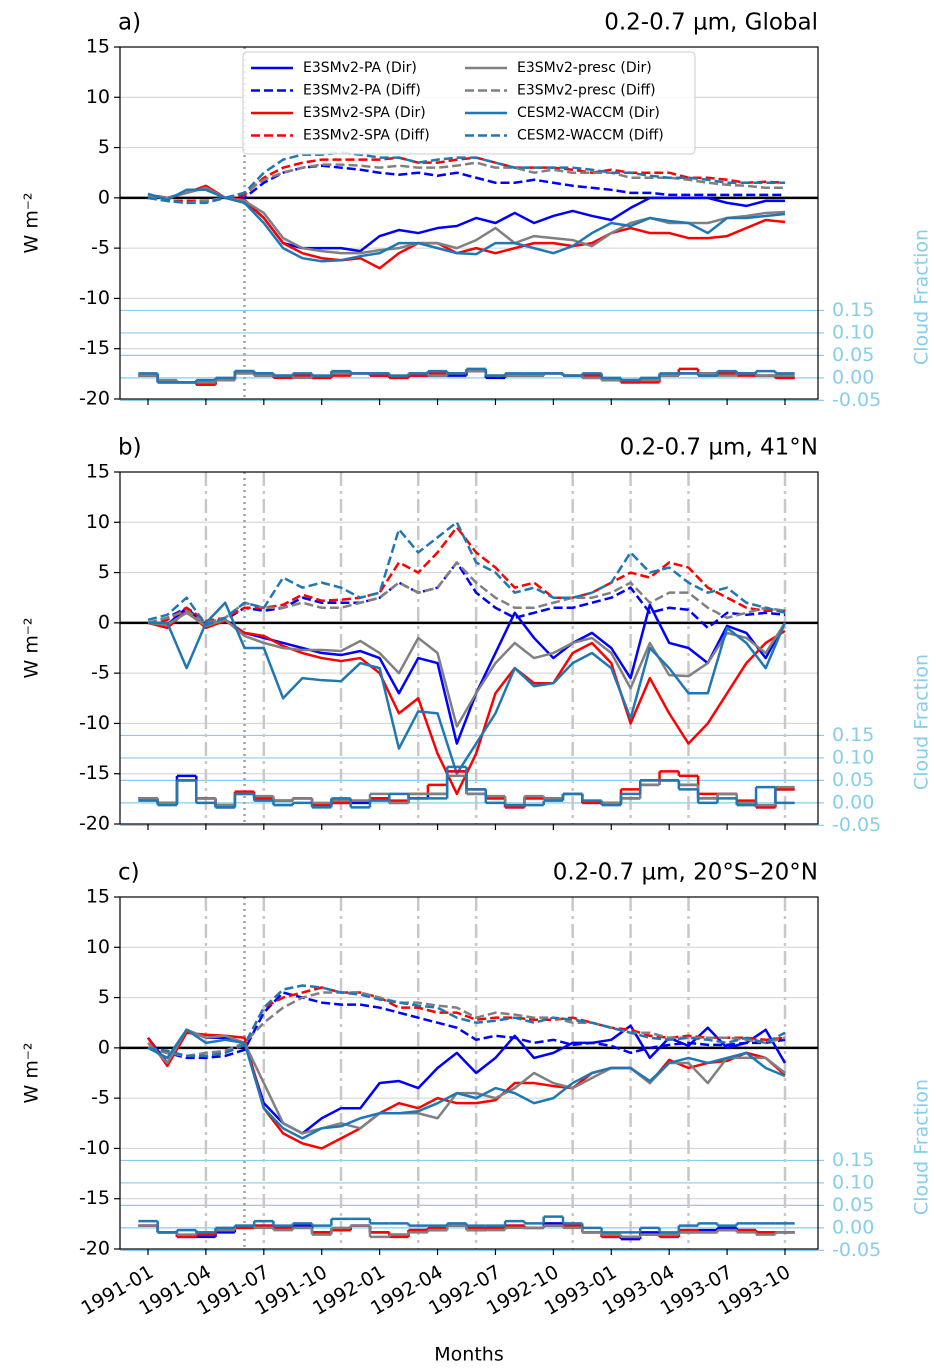 This screenshot has width=936, height=1370. I want to click on chart-title: 0.2-0.7 µm, Global, so click(711, 23).